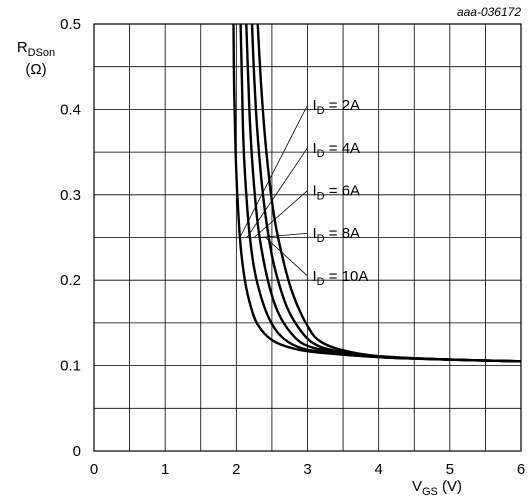 The height and width of the screenshot is (500, 529). Describe the element at coordinates (417, 486) in the screenshot. I see `x-axis-label-main: V` at that location.